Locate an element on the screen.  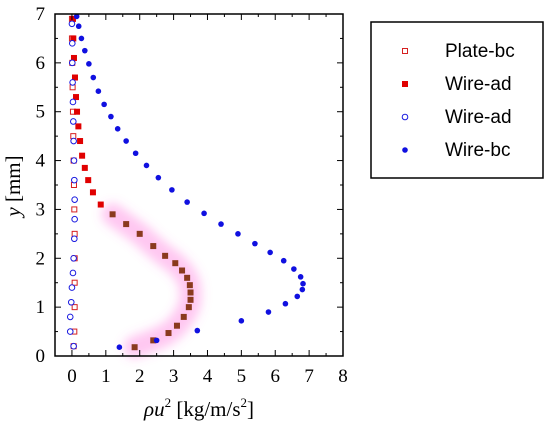
y-axis-title: y [mm] is located at coordinates (13, 186).